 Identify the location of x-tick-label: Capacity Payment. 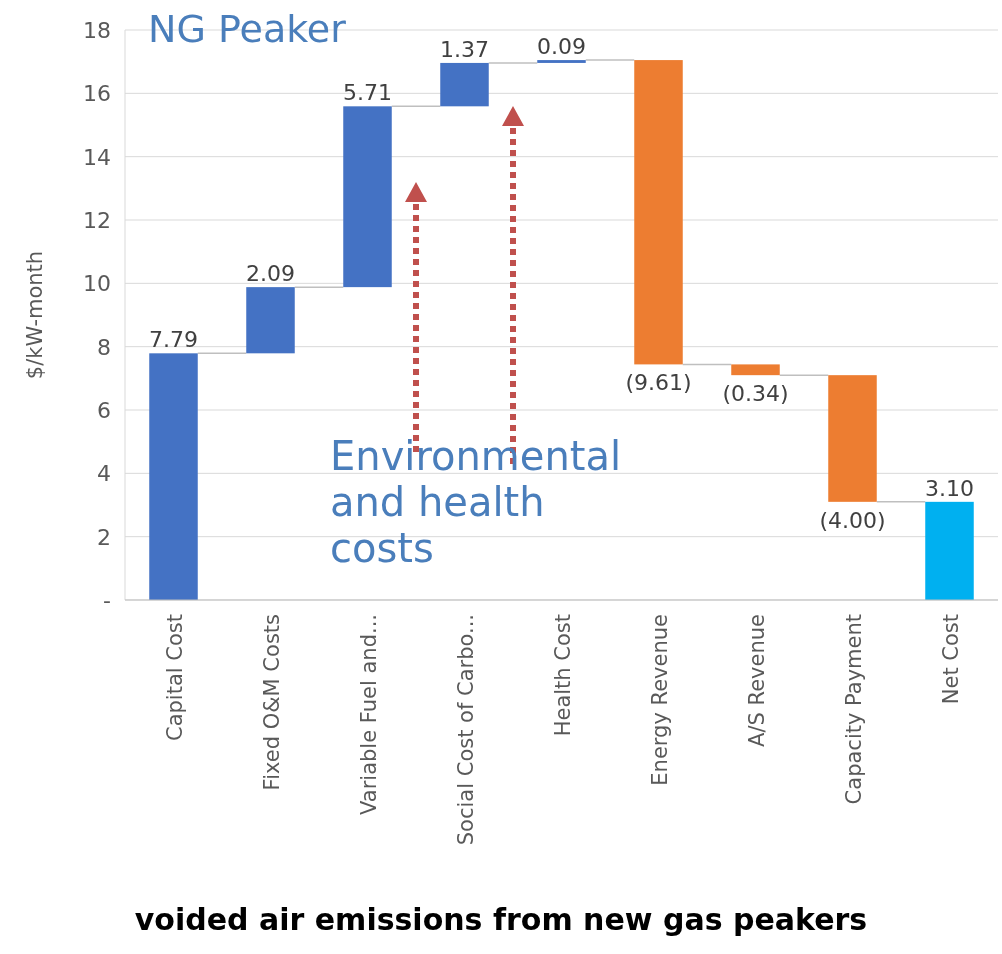
(853, 709).